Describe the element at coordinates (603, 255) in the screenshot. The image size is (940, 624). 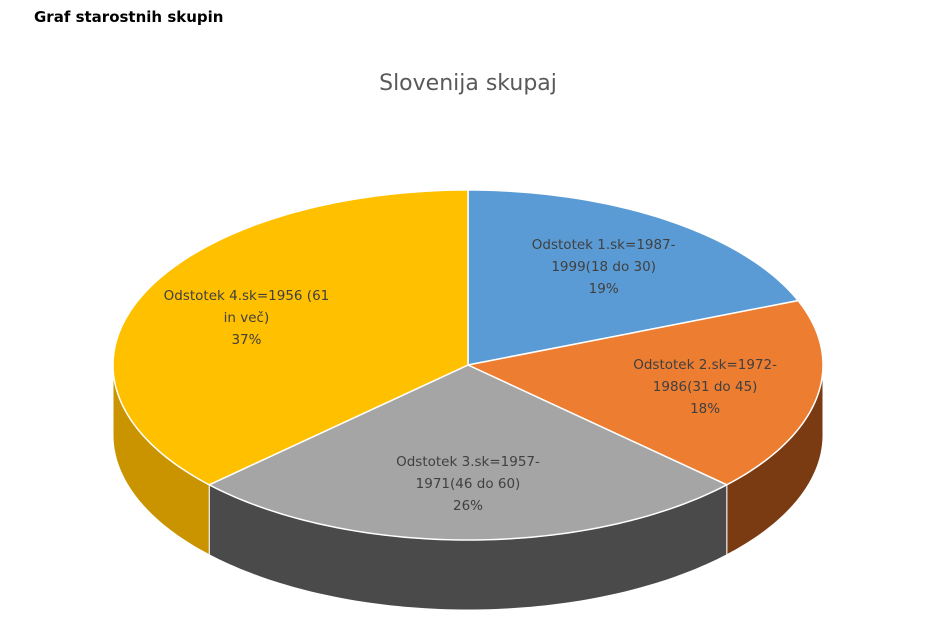
I see `category-label: Odstotek 1.sk=1987-1999(18 do 30)` at that location.